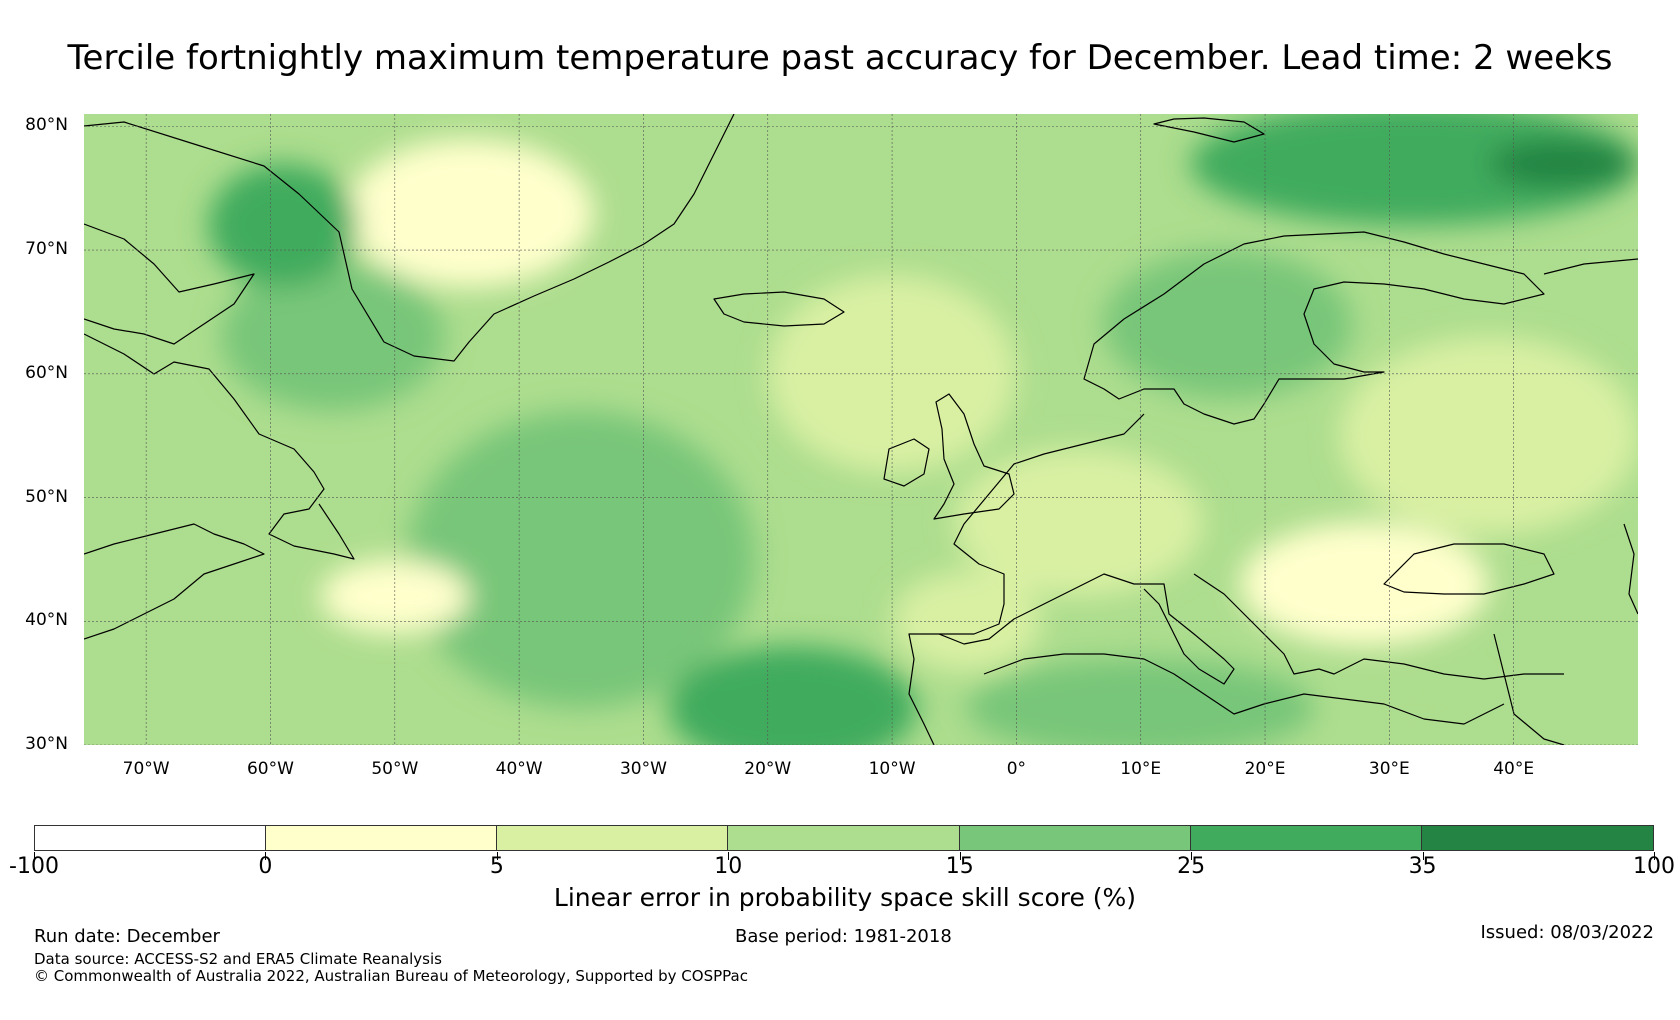 Image resolution: width=1680 pixels, height=1020 pixels. What do you see at coordinates (1529, 689) in the screenshot?
I see `coastline-levant` at bounding box center [1529, 689].